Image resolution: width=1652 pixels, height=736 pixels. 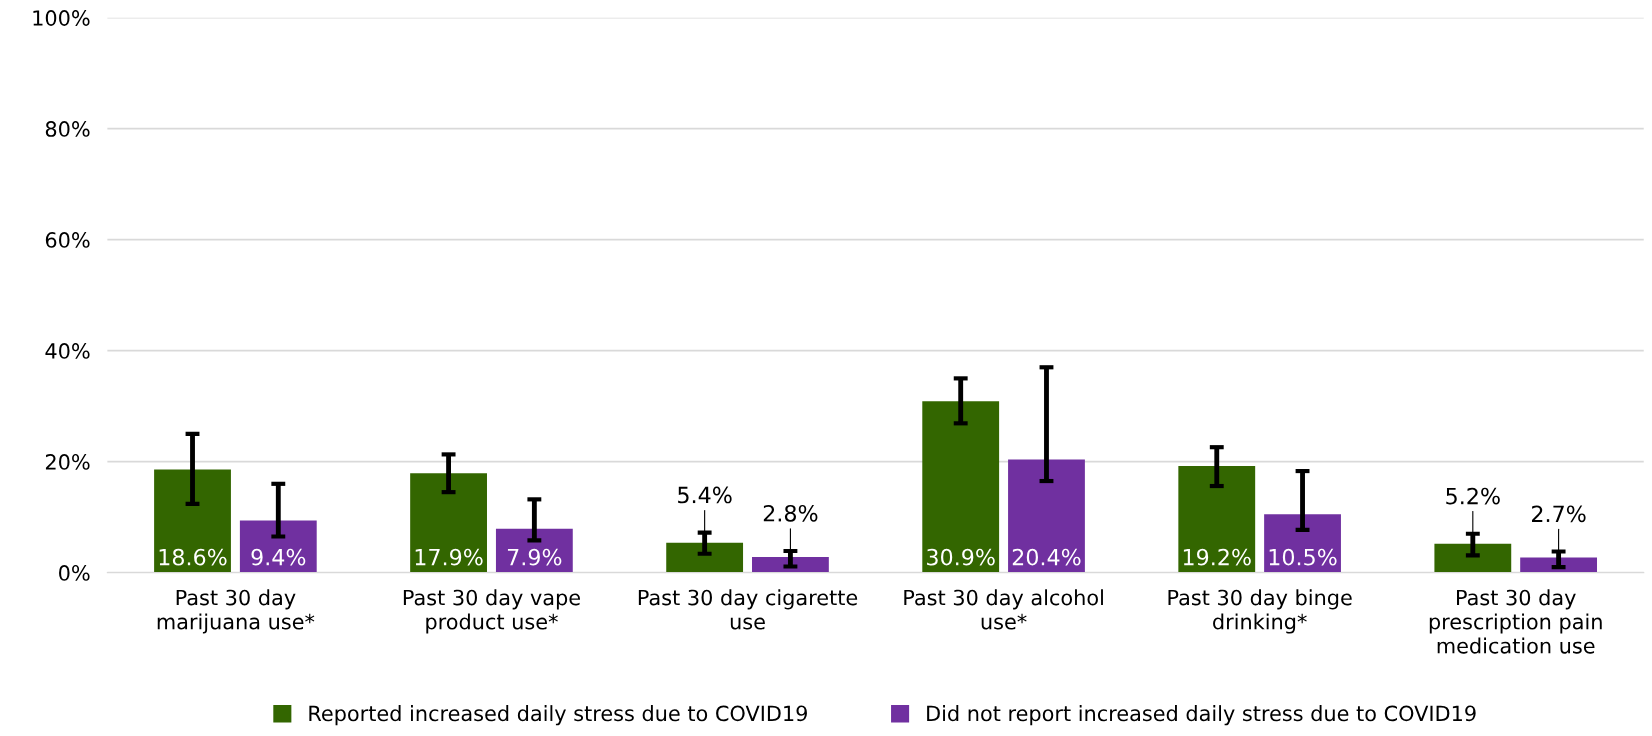 I want to click on x-tick-label: Past 30 day marijuana use*, so click(x=236, y=611).